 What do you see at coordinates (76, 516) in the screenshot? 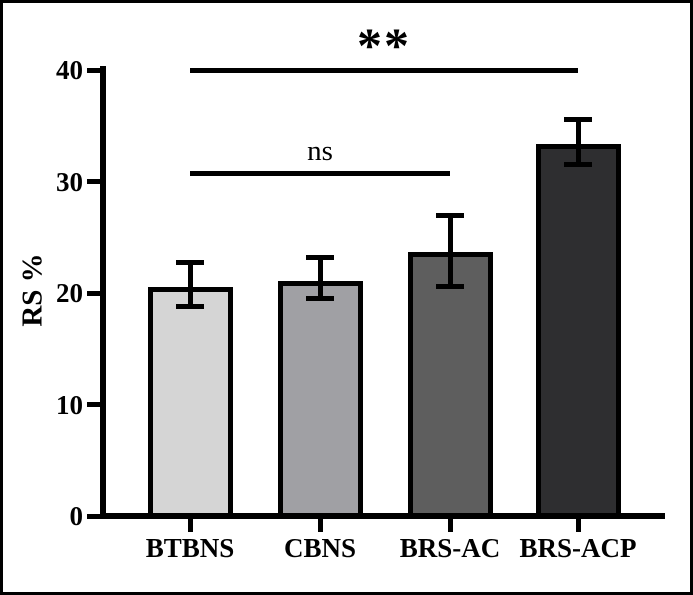
I see `y-tick-label: 0` at bounding box center [76, 516].